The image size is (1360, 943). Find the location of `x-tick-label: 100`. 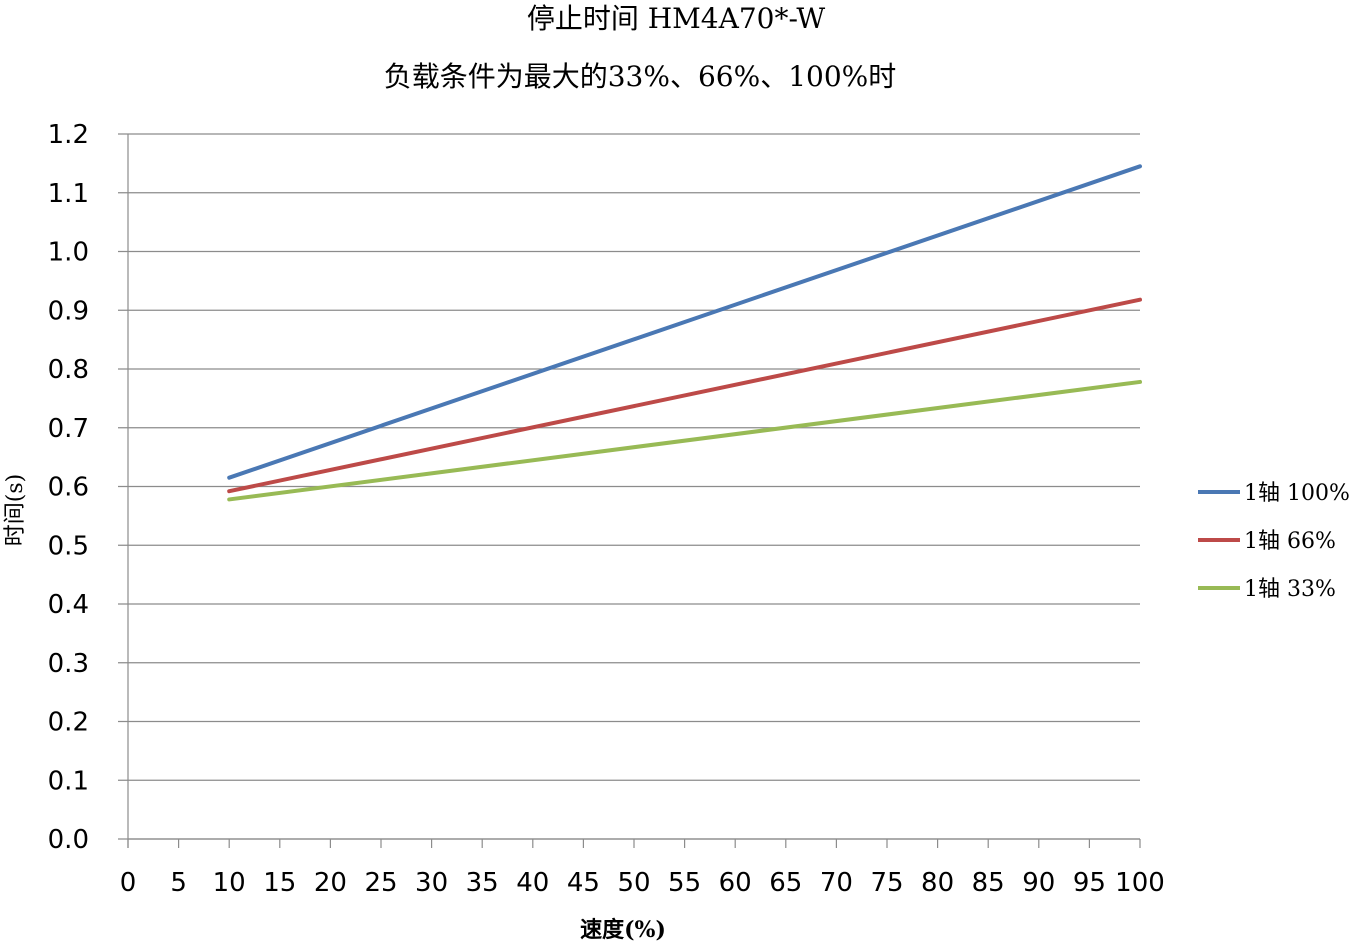

x-tick-label: 100 is located at coordinates (1140, 883).